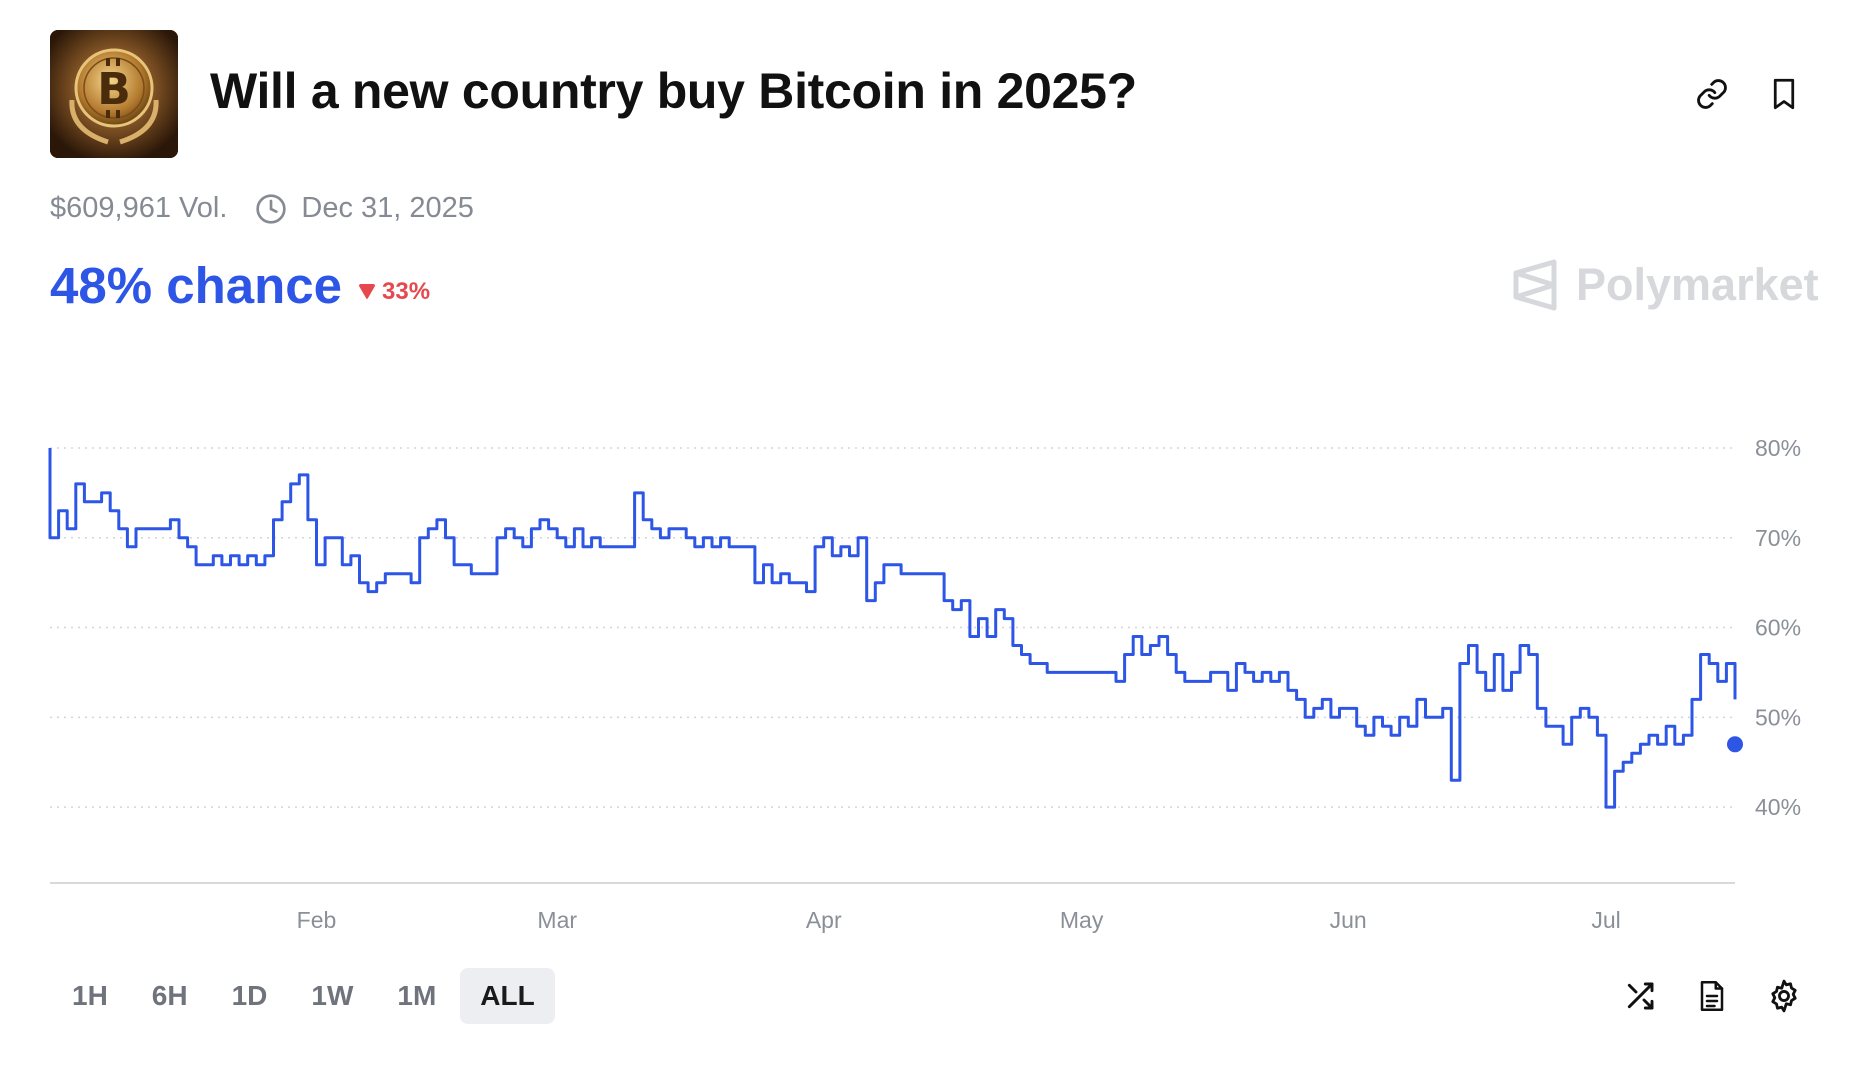 The image size is (1858, 1072). What do you see at coordinates (1778, 717) in the screenshot?
I see `y-tick-label: 50%` at bounding box center [1778, 717].